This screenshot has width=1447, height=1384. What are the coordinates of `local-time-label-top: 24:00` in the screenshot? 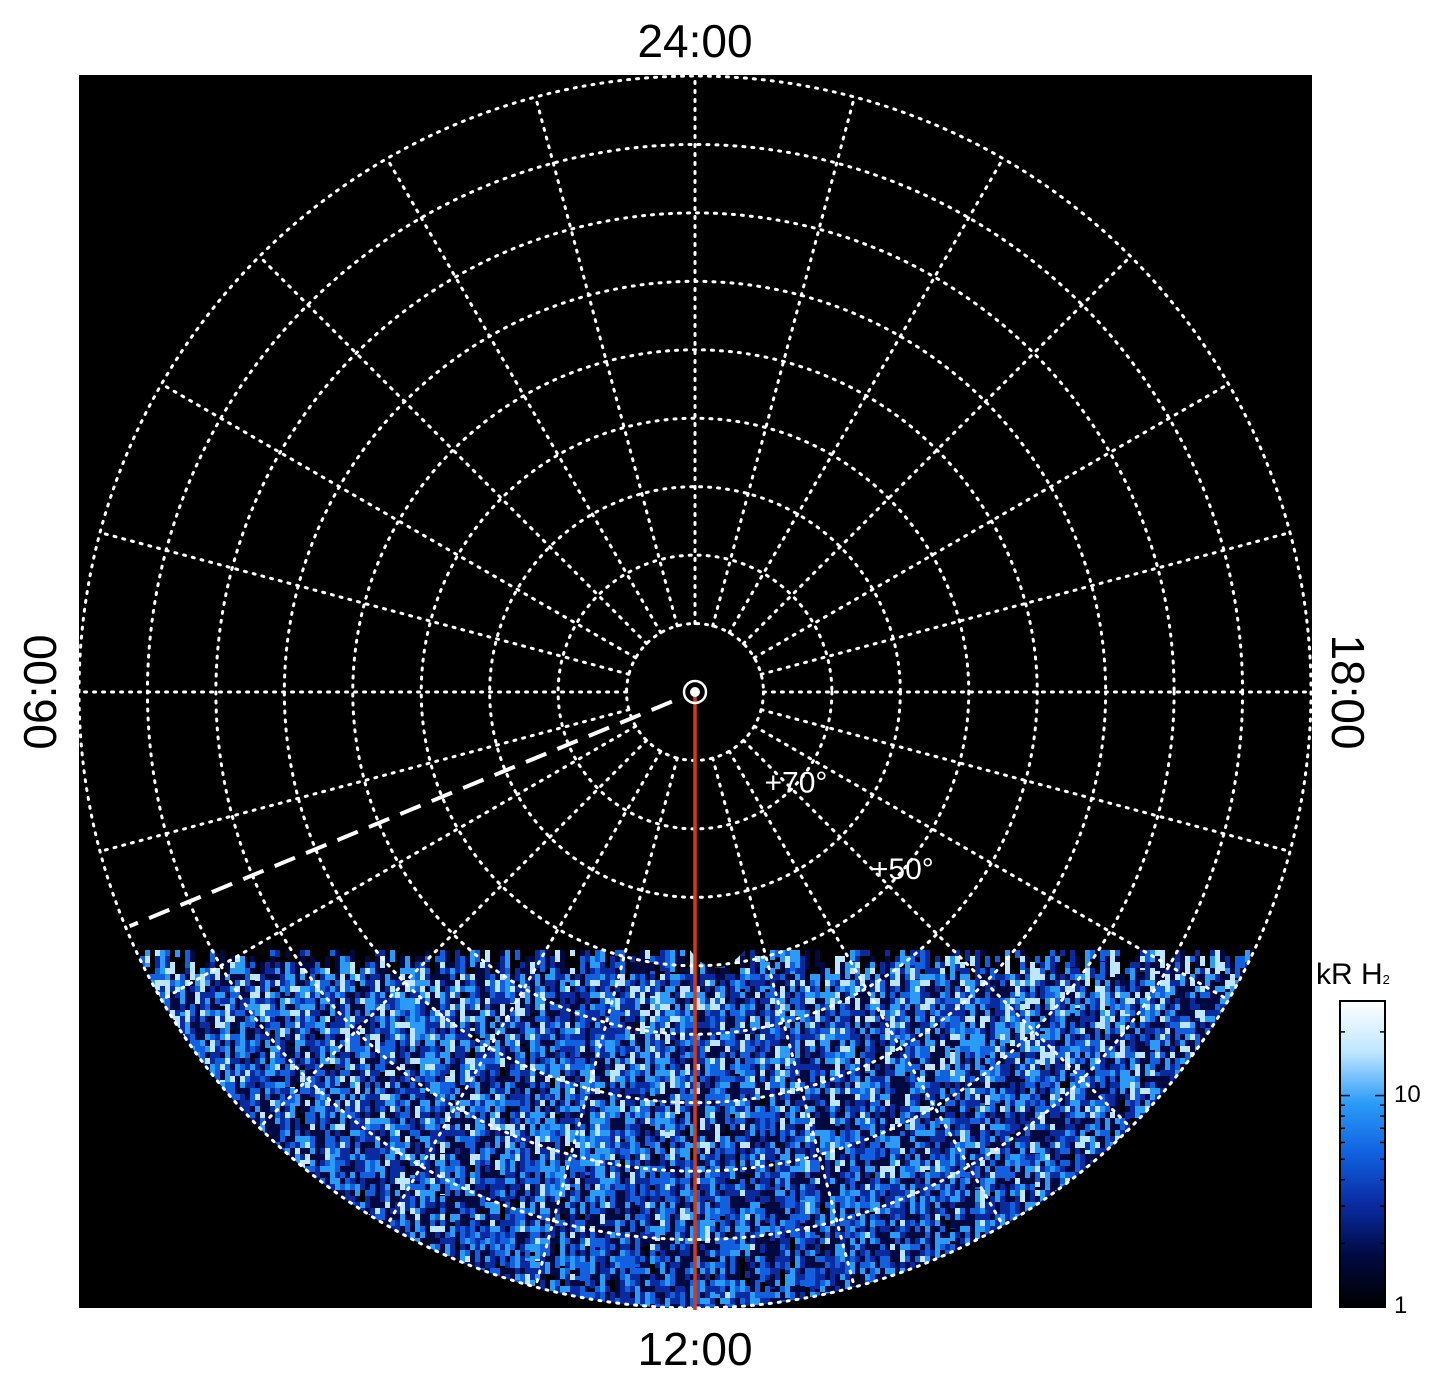 It's located at (695, 41).